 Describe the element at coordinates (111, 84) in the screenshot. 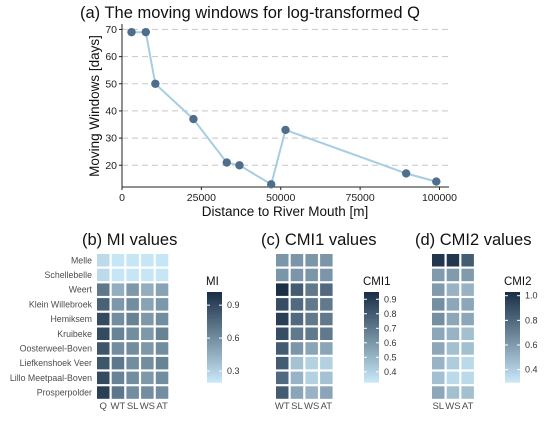

I see `ytick-label-50: 50` at that location.